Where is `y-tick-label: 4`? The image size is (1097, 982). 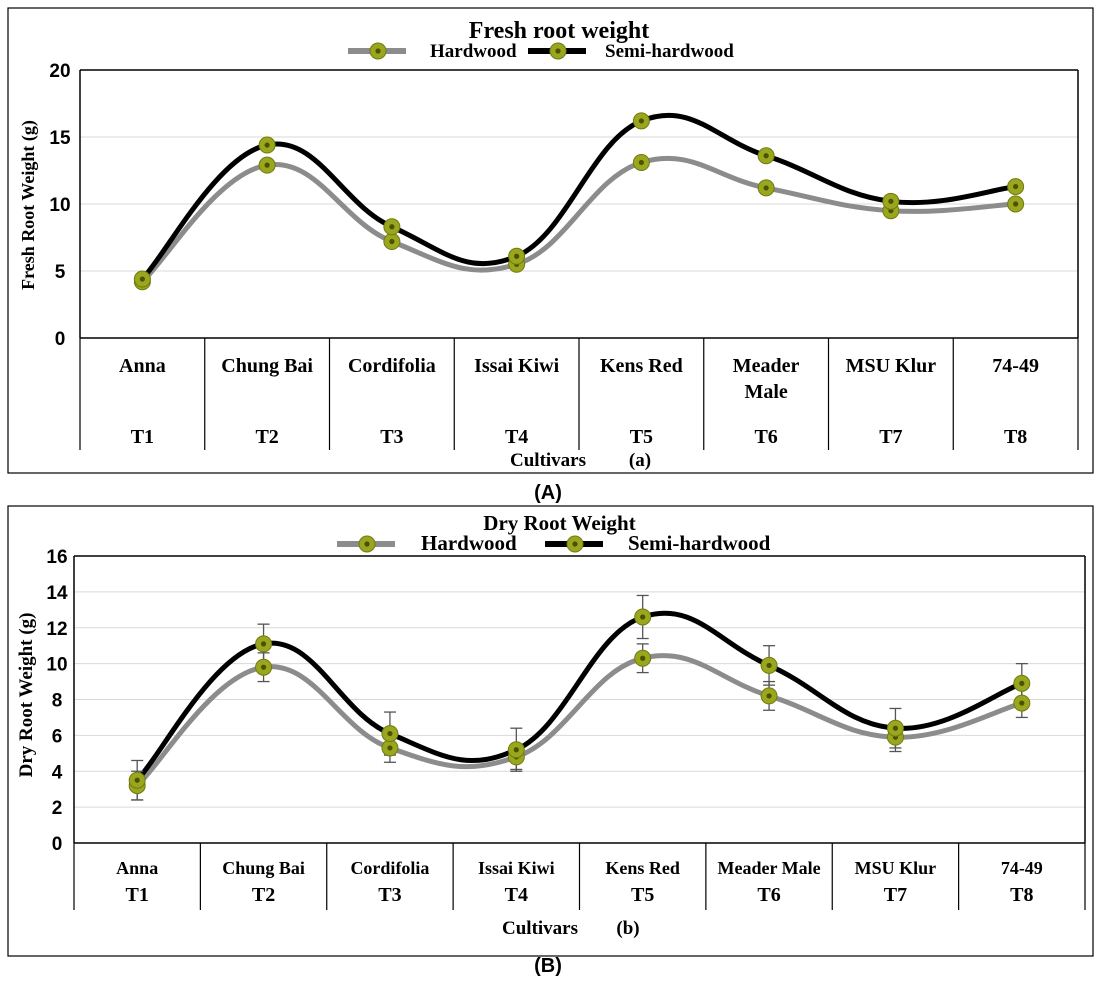 y-tick-label: 4 is located at coordinates (57, 772).